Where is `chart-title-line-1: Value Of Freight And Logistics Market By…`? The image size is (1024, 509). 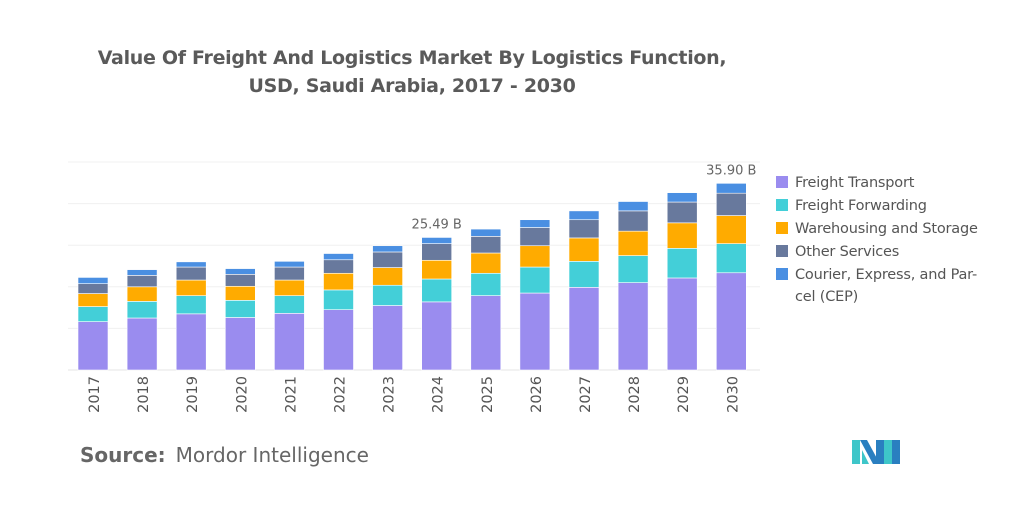
chart-title-line-1: Value Of Freight And Logistics Market By… is located at coordinates (412, 58).